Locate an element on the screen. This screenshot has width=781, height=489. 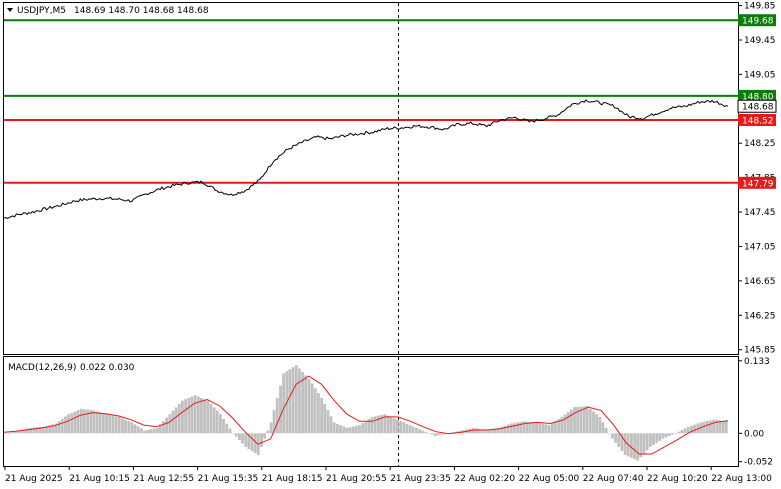
level-tag-149.68 is located at coordinates (757, 20).